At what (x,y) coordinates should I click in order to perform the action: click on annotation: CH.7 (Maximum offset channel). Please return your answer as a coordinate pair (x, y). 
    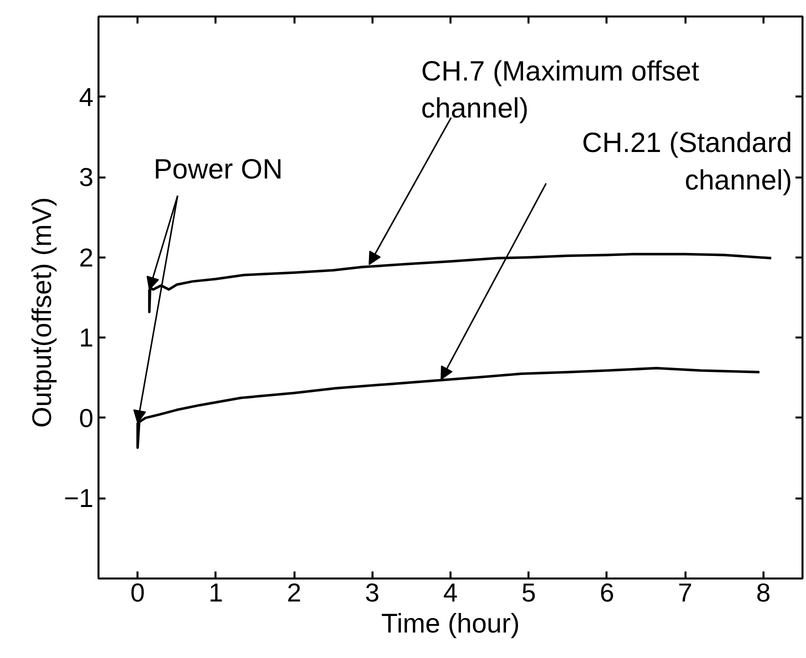
    Looking at the image, I should click on (560, 89).